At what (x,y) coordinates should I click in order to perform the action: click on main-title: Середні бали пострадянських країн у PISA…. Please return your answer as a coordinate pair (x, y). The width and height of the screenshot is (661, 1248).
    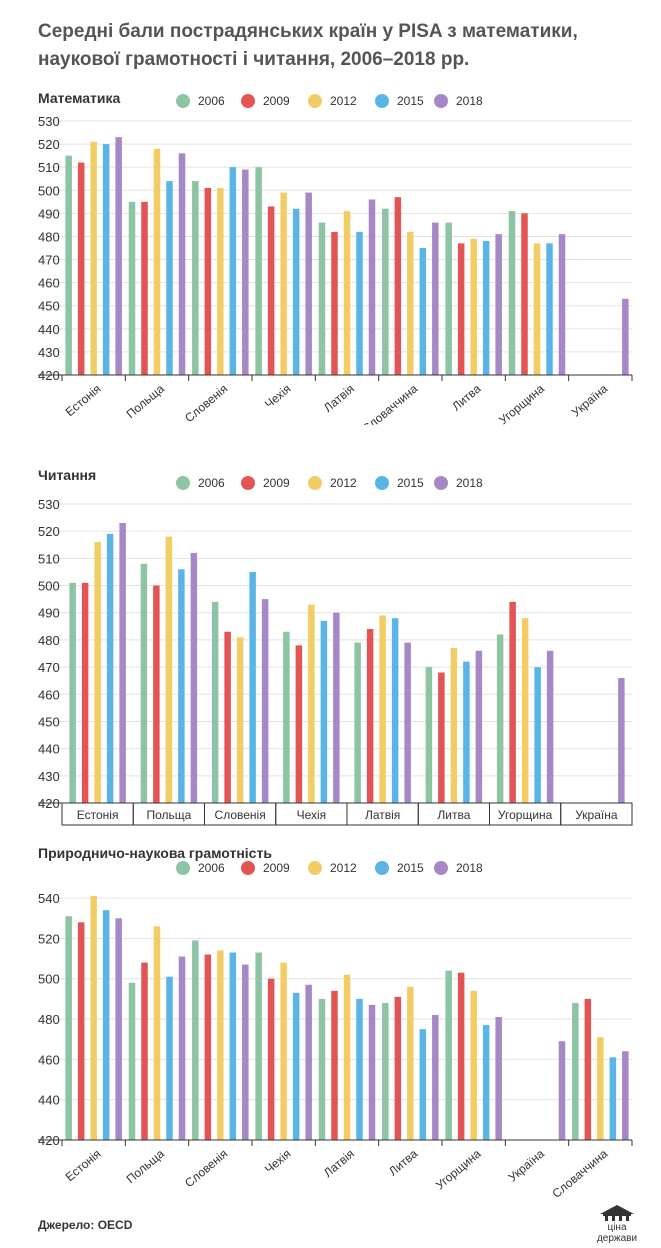
    Looking at the image, I should click on (308, 45).